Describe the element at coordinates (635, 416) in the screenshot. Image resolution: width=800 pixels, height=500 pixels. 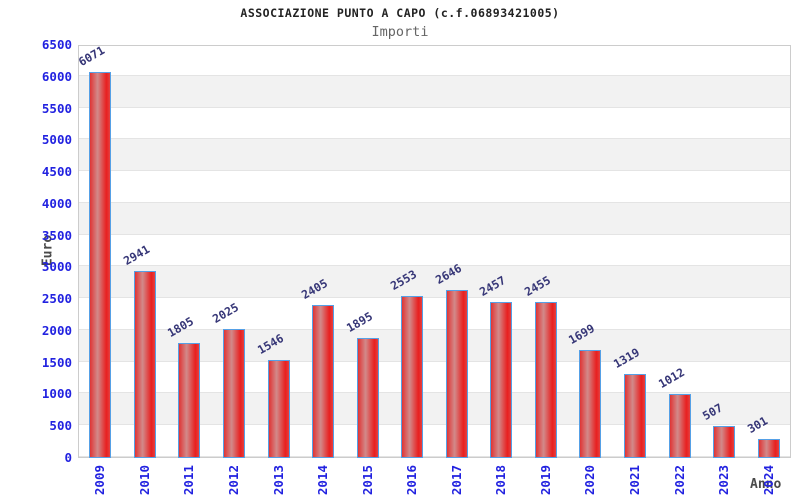
I see `bar-2021` at that location.